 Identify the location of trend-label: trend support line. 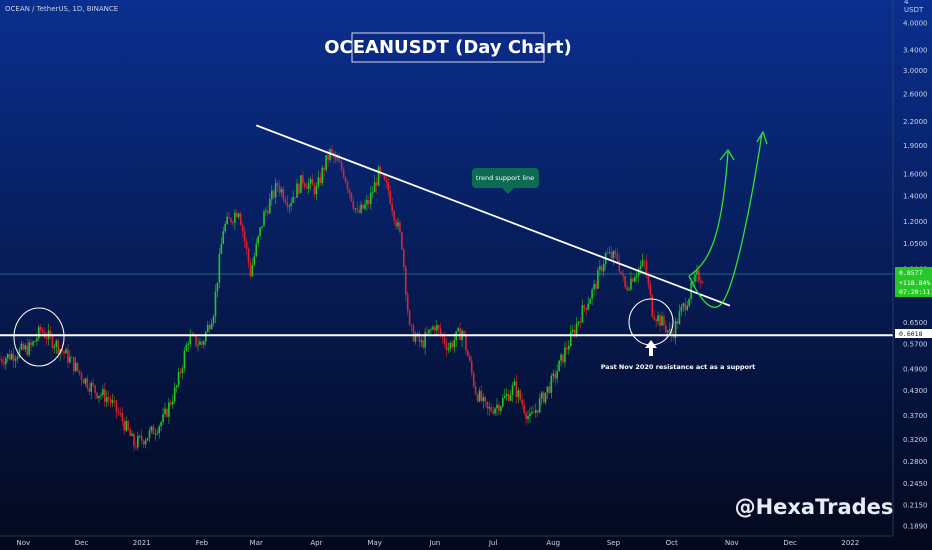
(505, 178).